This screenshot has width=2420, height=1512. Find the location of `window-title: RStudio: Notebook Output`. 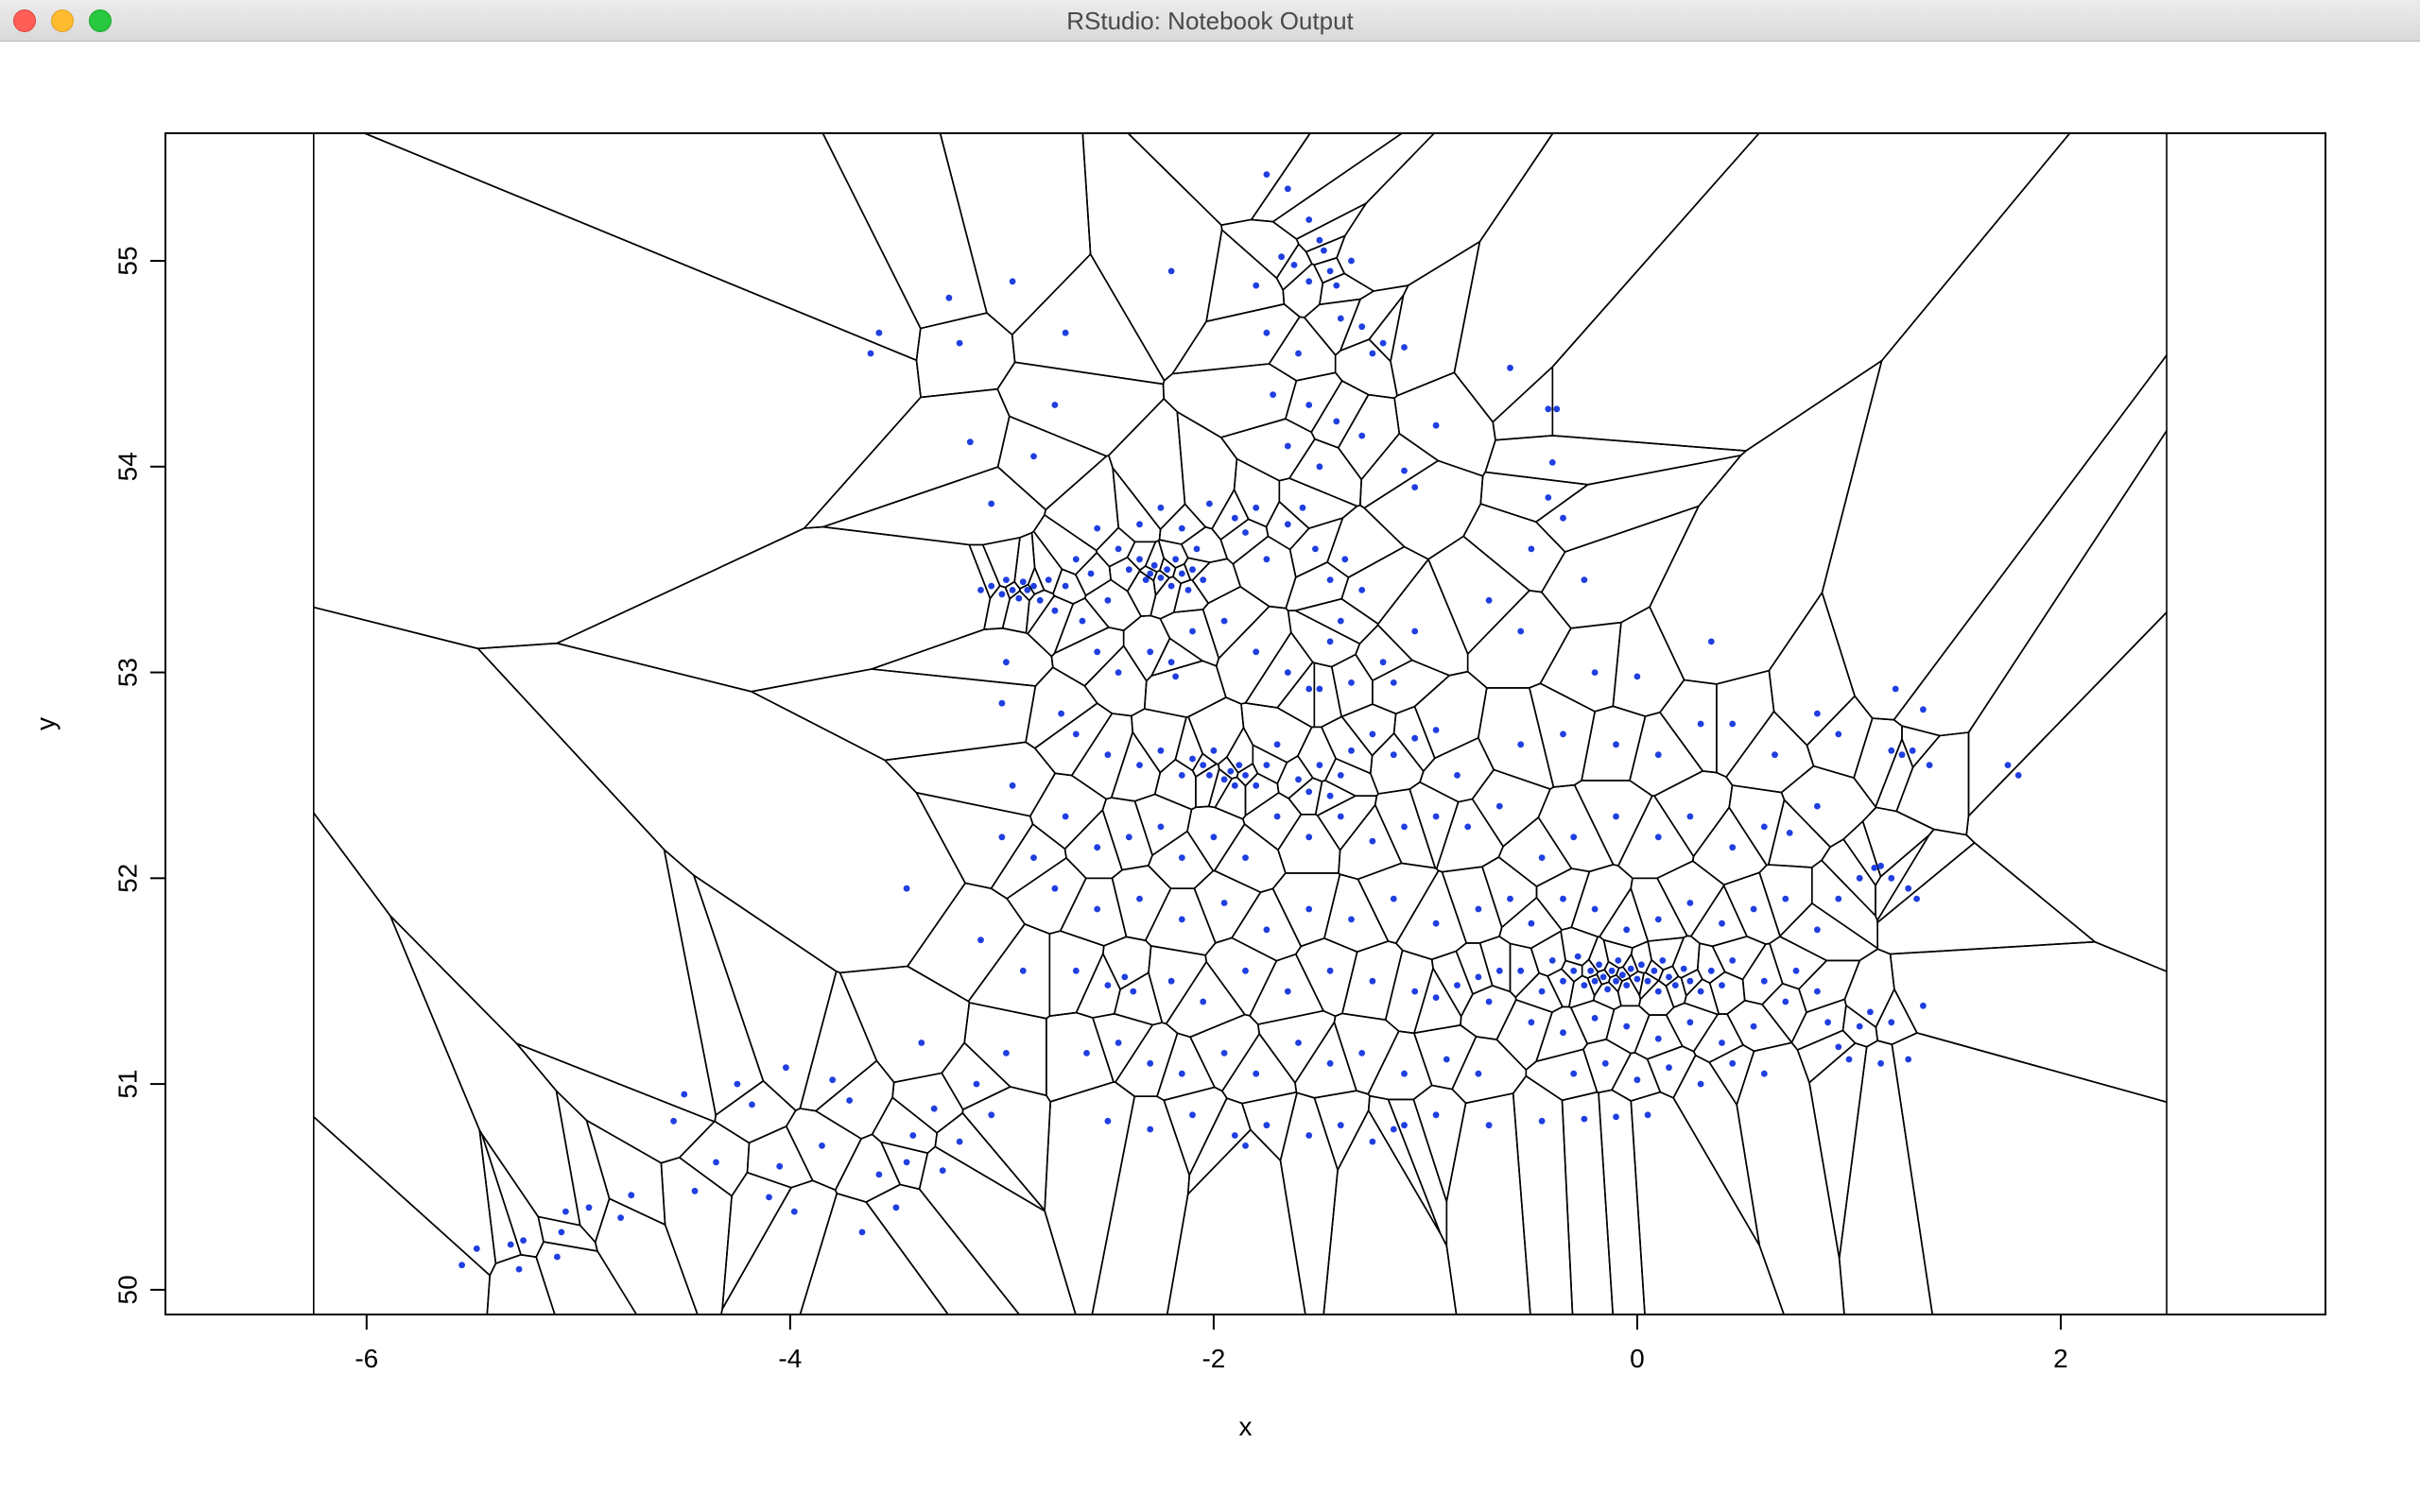

window-title: RStudio: Notebook Output is located at coordinates (1210, 21).